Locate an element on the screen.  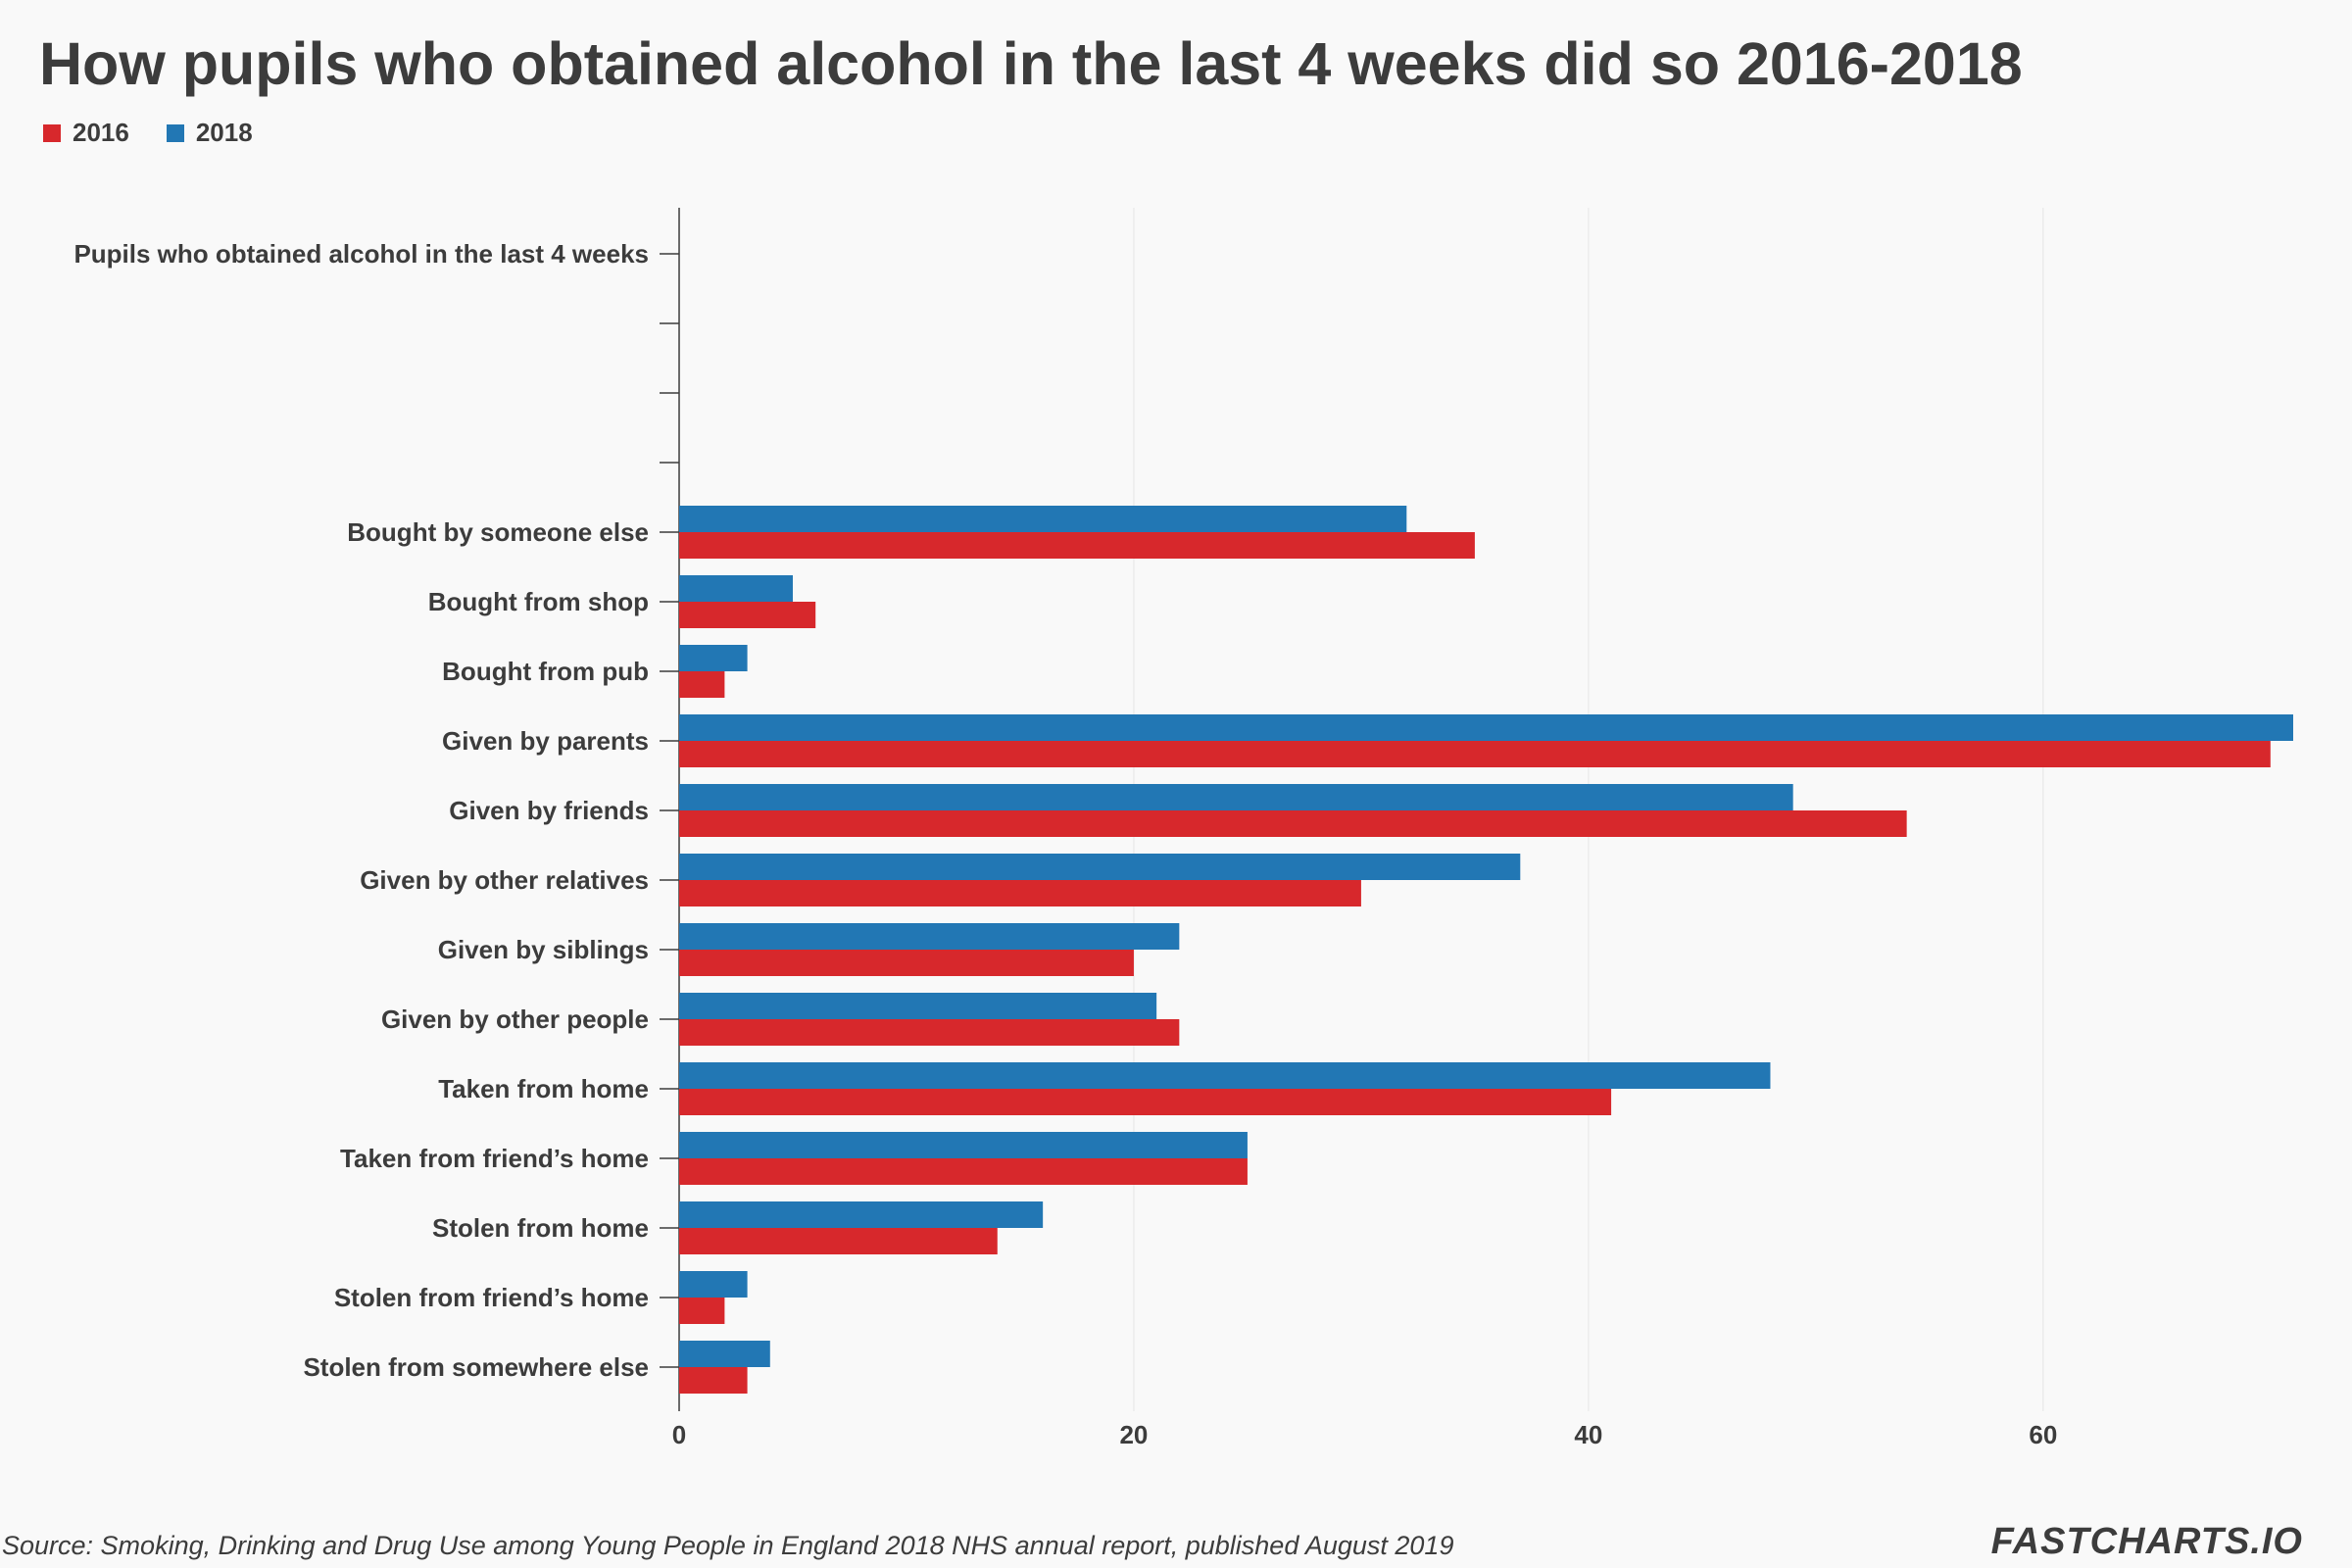
bar-2016-given-by-other-relatives is located at coordinates (1020, 893).